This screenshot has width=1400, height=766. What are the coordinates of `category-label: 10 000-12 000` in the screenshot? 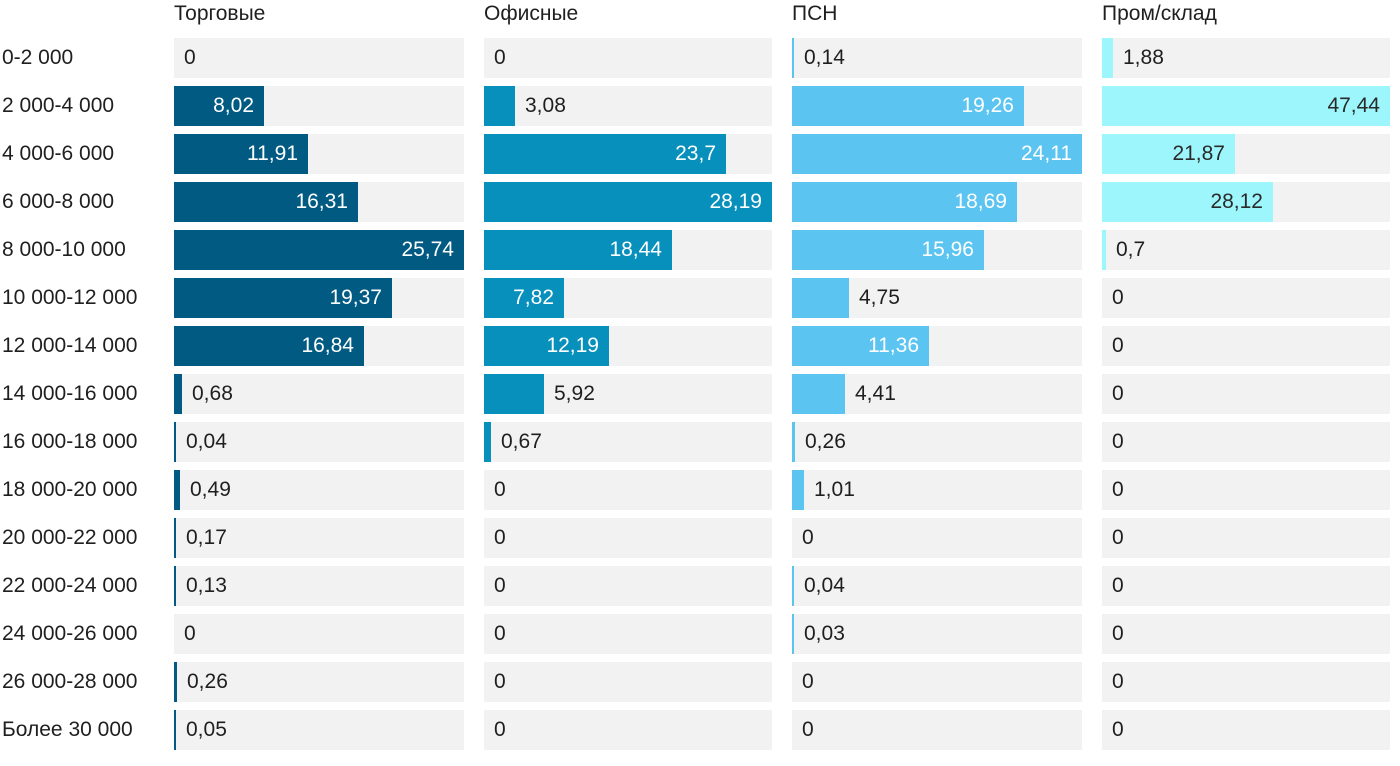 It's located at (70, 297).